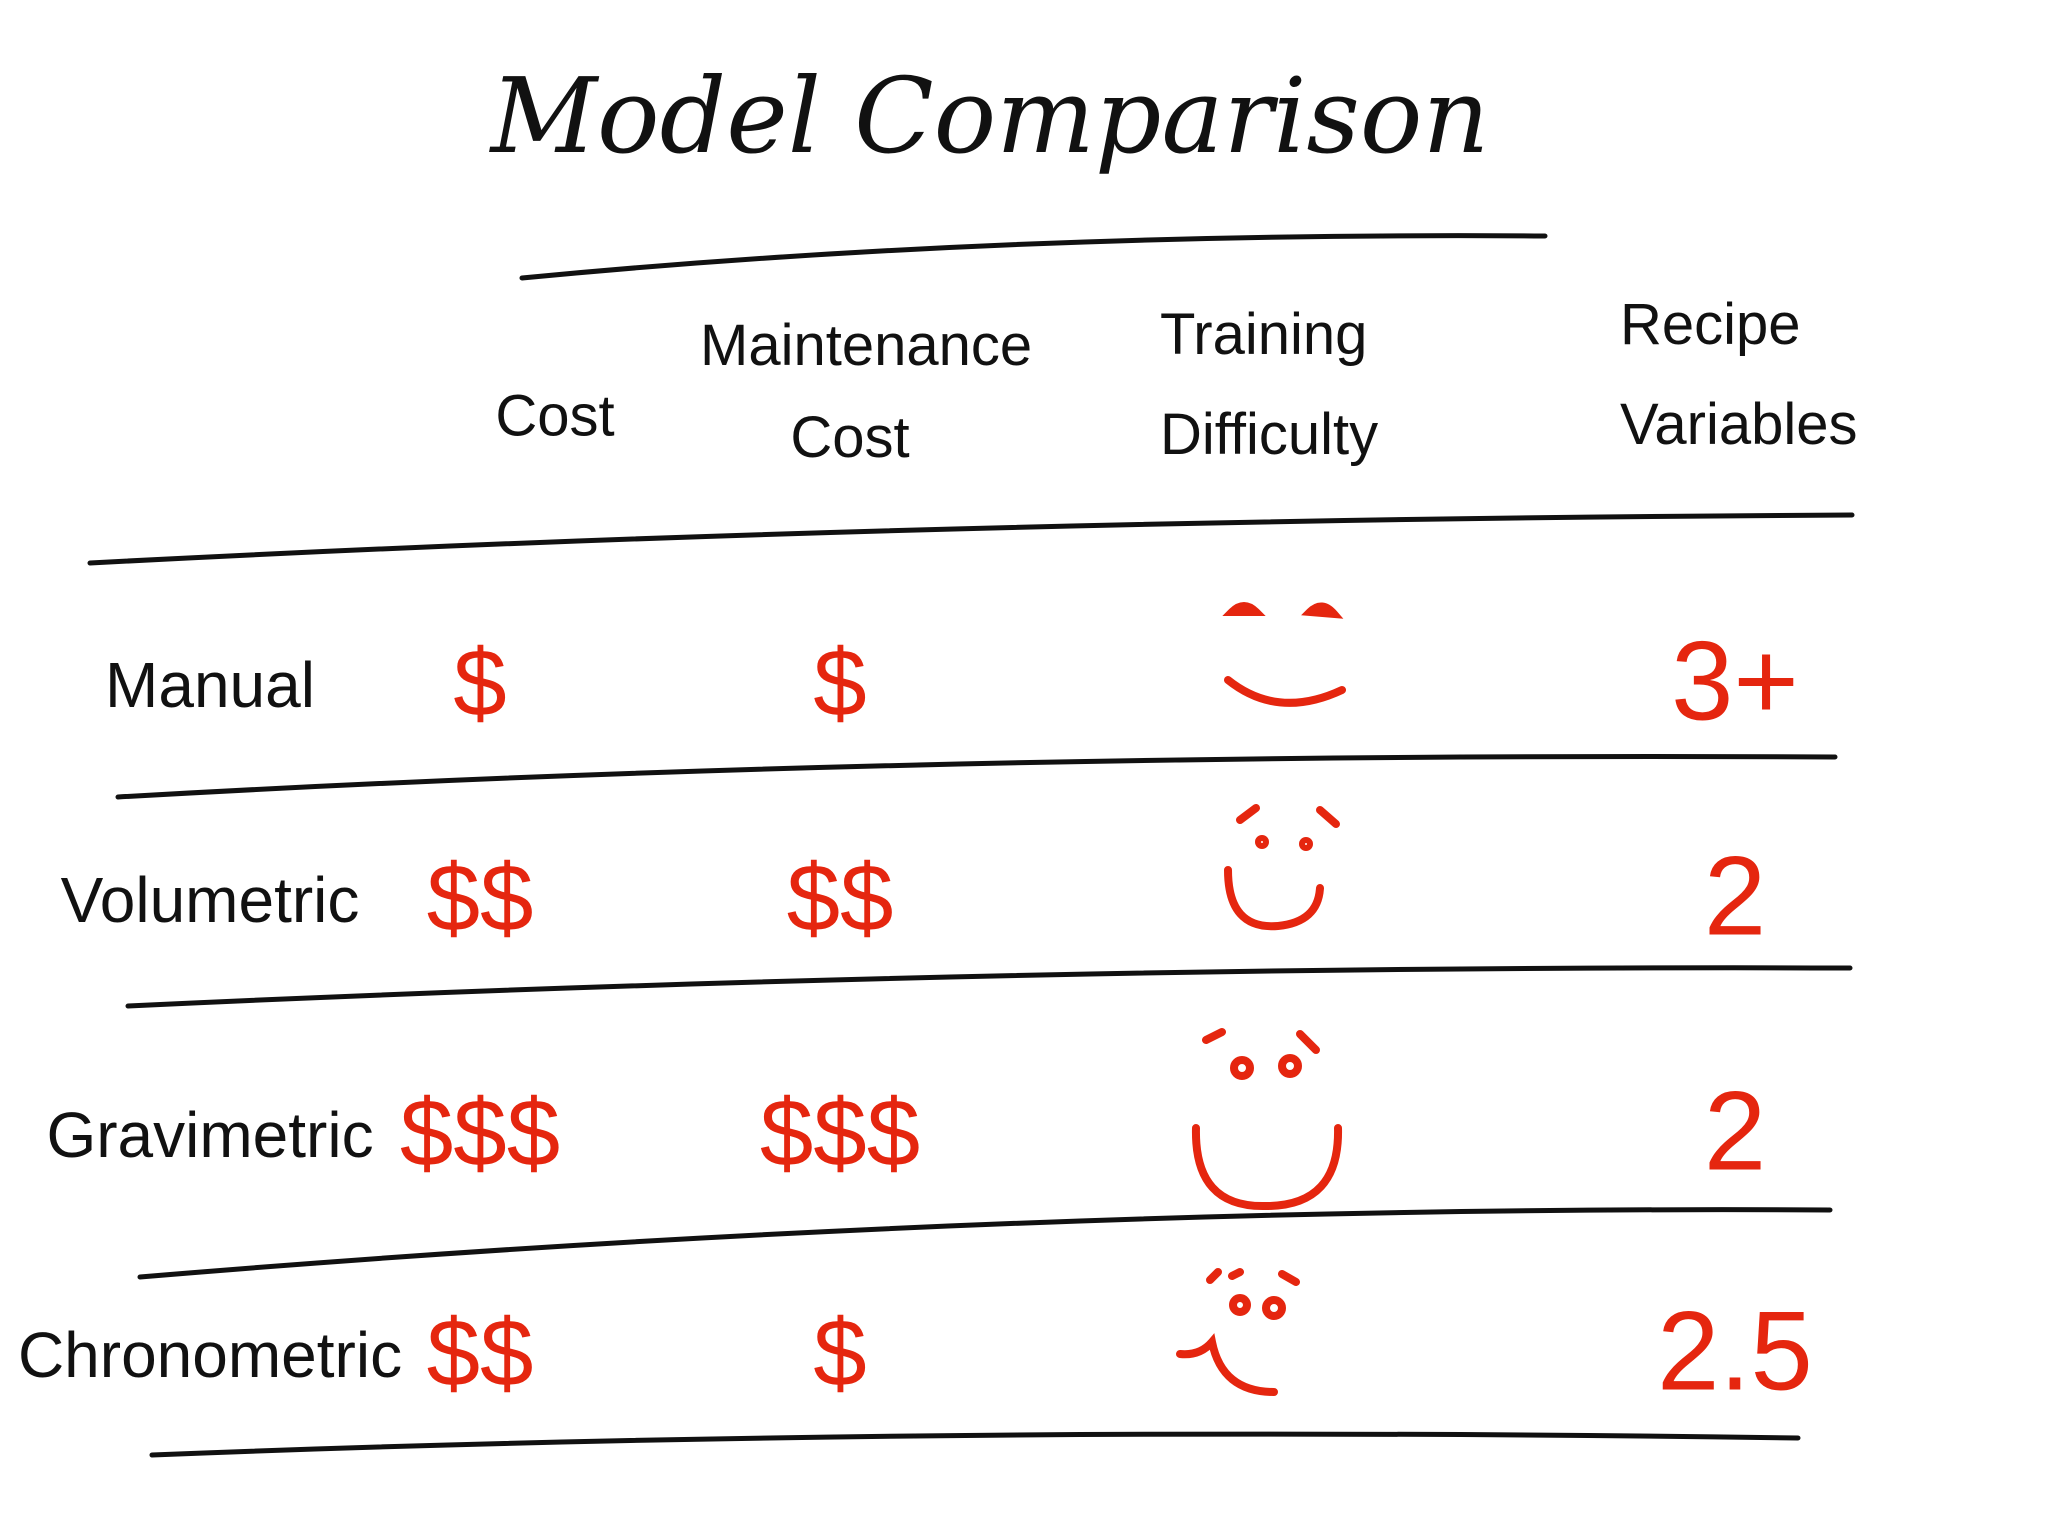  Describe the element at coordinates (554, 415) in the screenshot. I see `column-header: Cost` at that location.